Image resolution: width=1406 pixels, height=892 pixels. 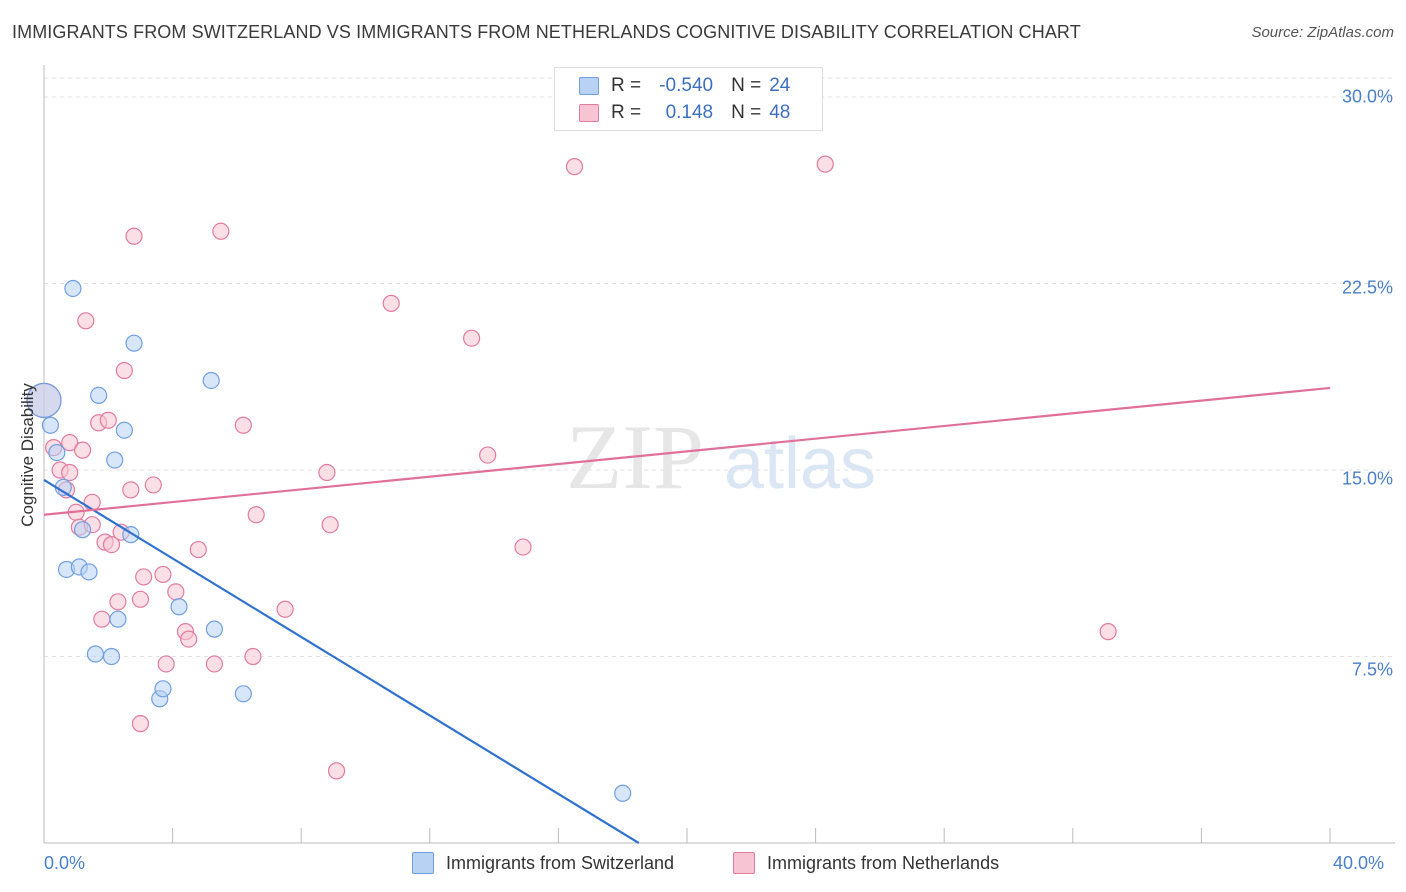 I want to click on legend-row-switzerland: R = -0.540 N = 24, so click(x=684, y=86).